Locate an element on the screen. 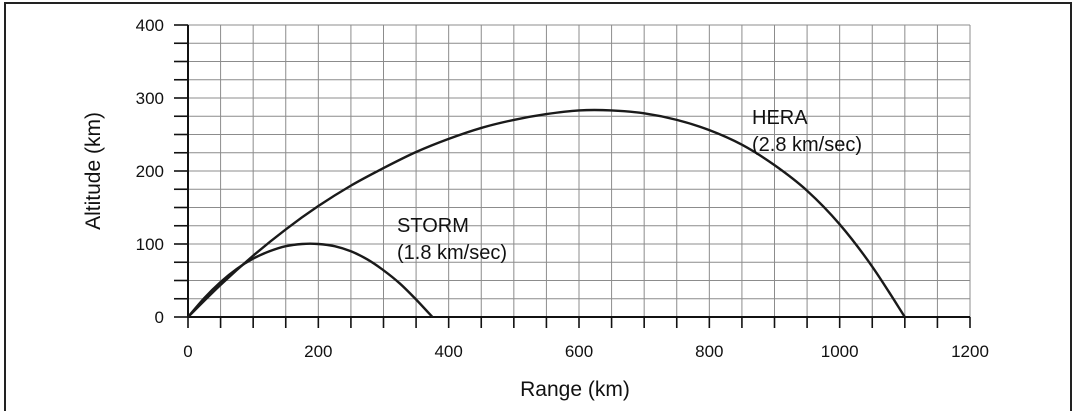  y-tick-label: 300 is located at coordinates (150, 98).